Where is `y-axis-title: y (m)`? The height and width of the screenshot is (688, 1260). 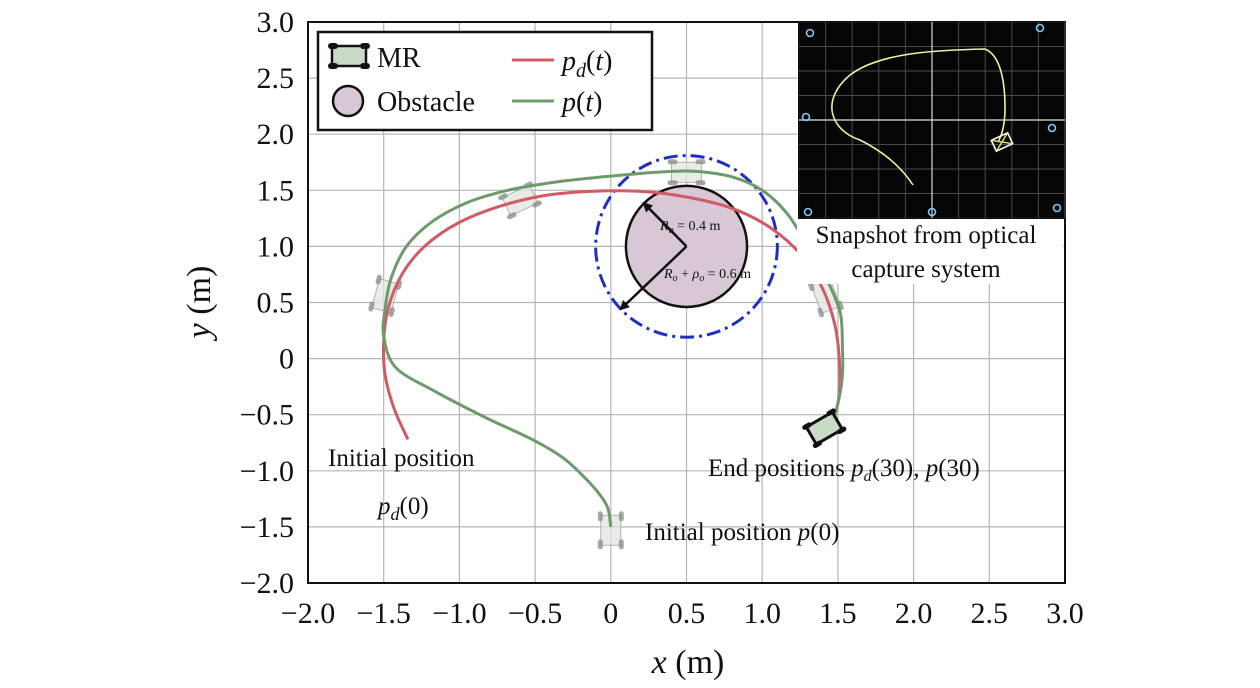 y-axis-title: y (m) is located at coordinates (199, 304).